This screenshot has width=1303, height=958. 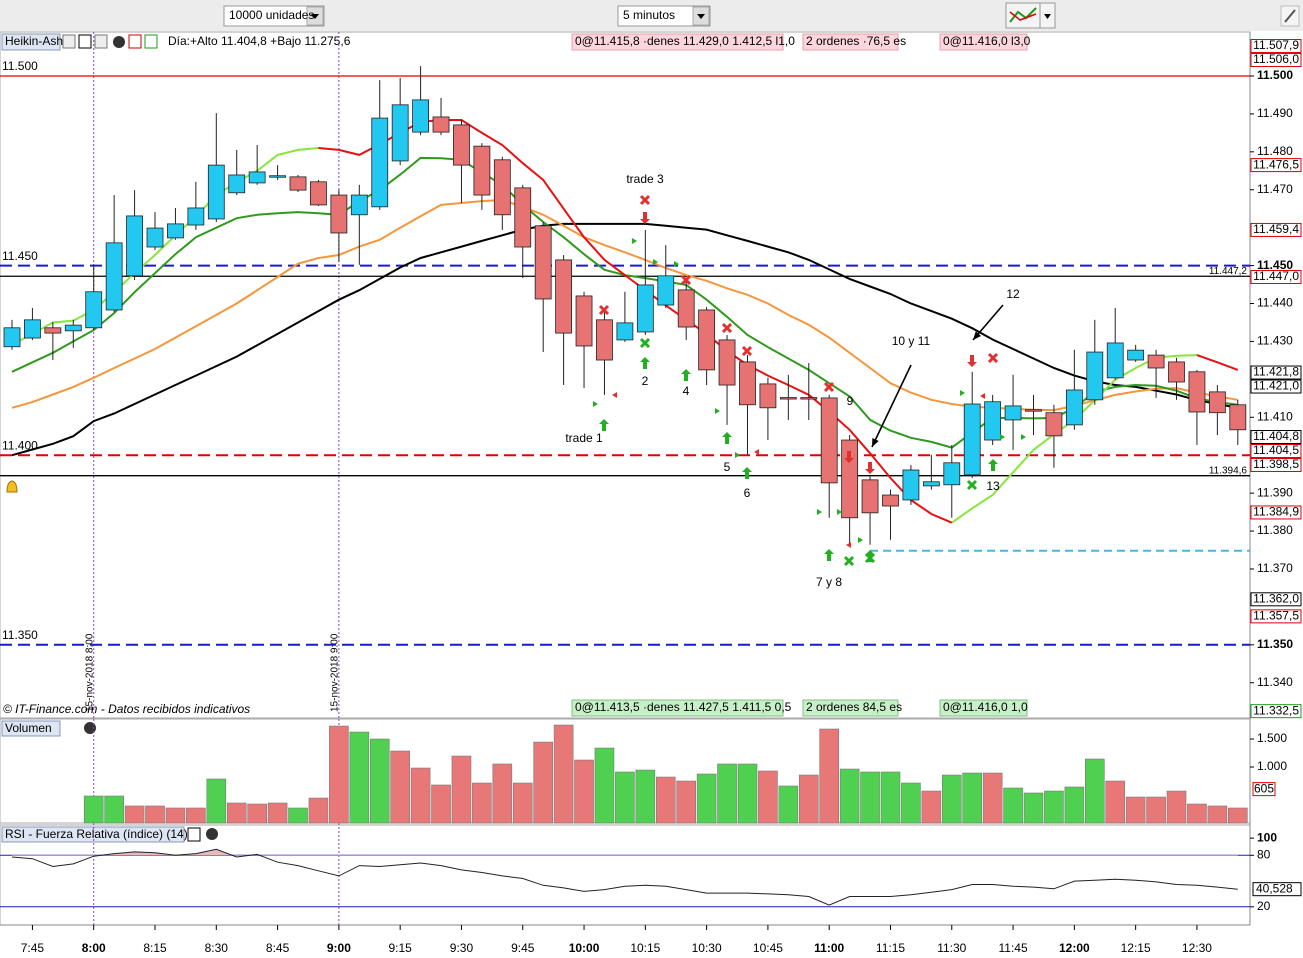 I want to click on x-tick-label: 9:45, so click(x=523, y=948).